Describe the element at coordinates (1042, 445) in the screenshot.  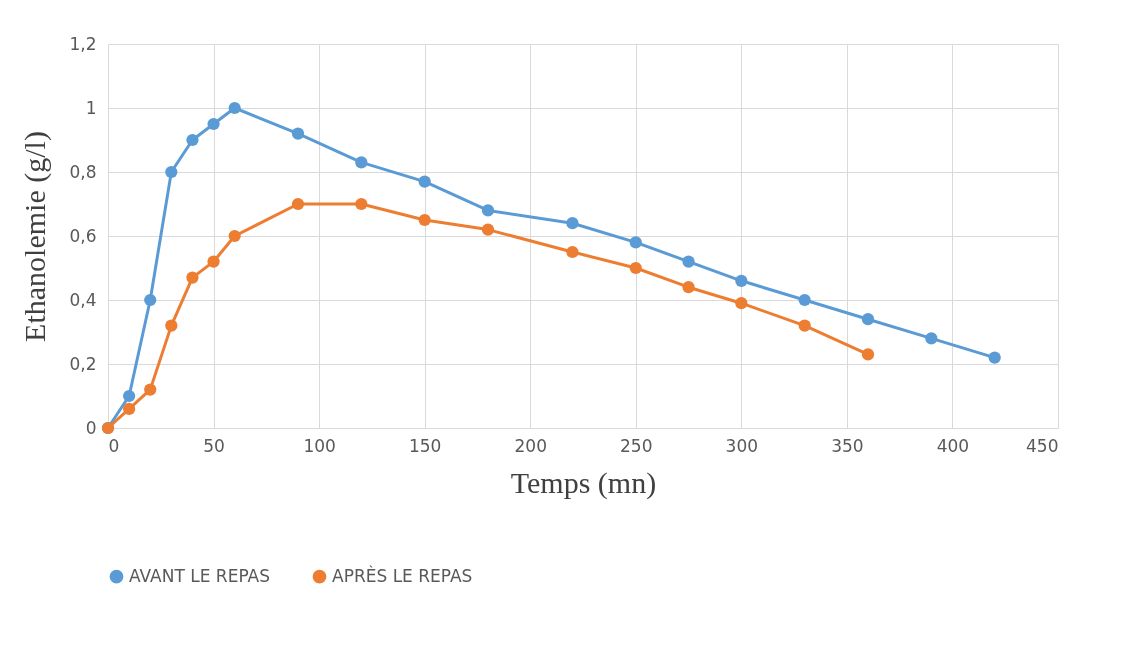
I see `x-tick-label: 450` at that location.